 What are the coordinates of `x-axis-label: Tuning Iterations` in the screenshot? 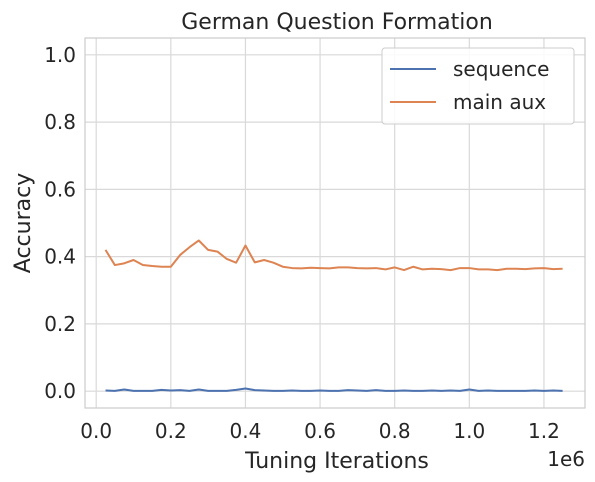 It's located at (336, 461).